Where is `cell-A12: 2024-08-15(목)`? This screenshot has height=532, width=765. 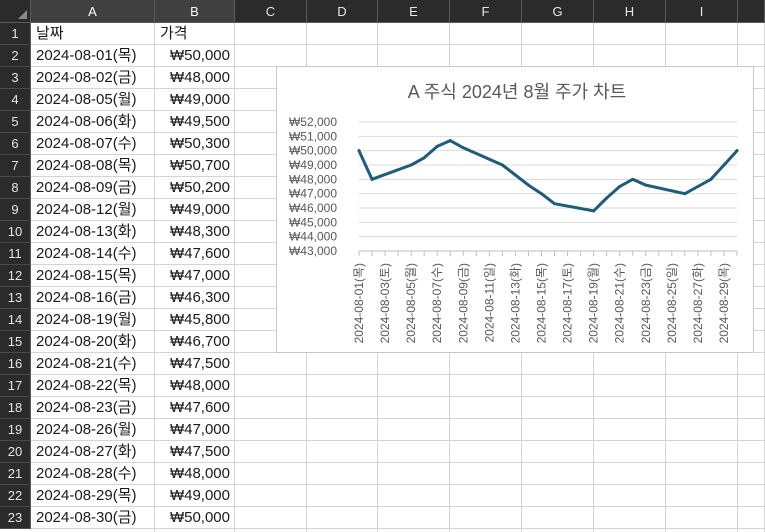 cell-A12: 2024-08-15(목) is located at coordinates (86, 275).